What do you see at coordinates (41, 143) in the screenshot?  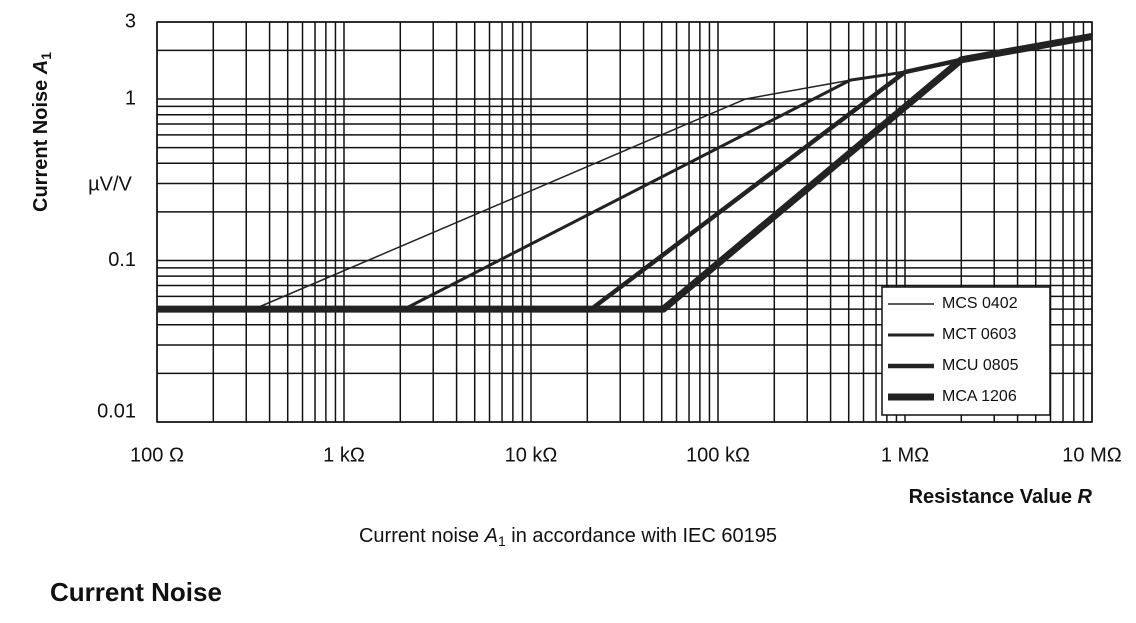 I see `y-title-text: Current Noise` at bounding box center [41, 143].